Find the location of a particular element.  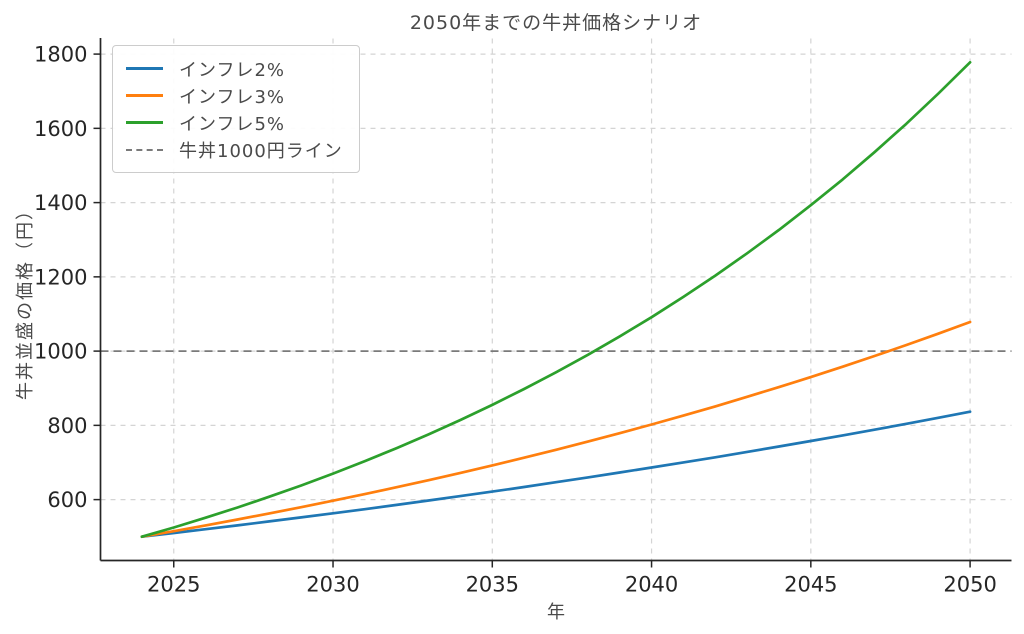

y-axis-ticks: 600 800 1000 1200 1400 1600 1800 is located at coordinates (67, 277).